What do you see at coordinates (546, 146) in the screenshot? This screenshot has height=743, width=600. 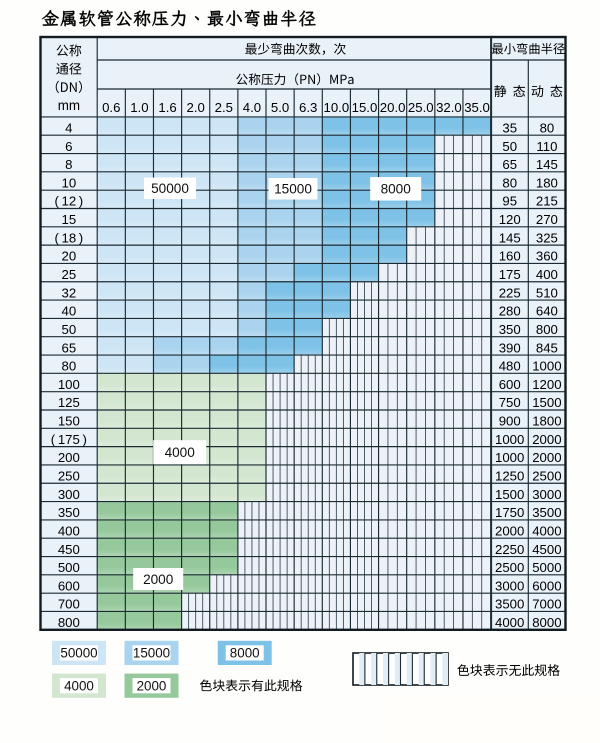 I see `svg-text: 110` at bounding box center [546, 146].